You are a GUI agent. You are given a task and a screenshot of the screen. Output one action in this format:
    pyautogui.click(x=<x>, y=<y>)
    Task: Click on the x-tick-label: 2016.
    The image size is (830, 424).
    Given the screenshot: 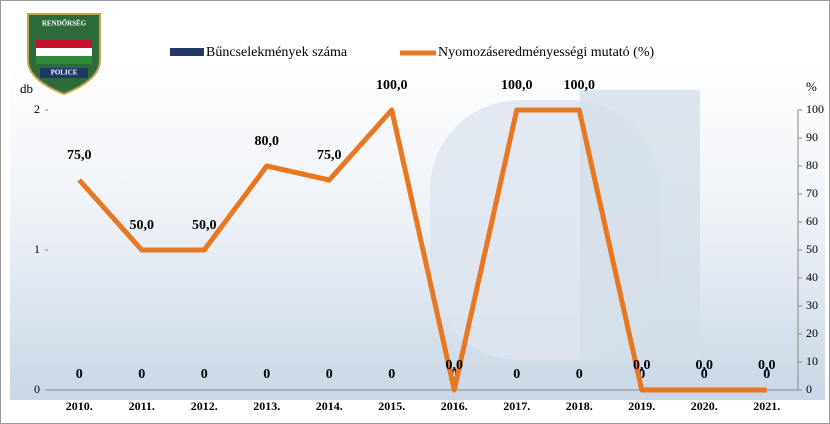 What is the action you would take?
    pyautogui.click(x=454, y=406)
    